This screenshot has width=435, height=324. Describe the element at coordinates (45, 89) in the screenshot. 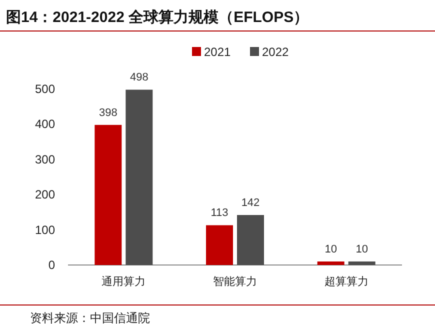

I see `y-tick-label: 500` at that location.